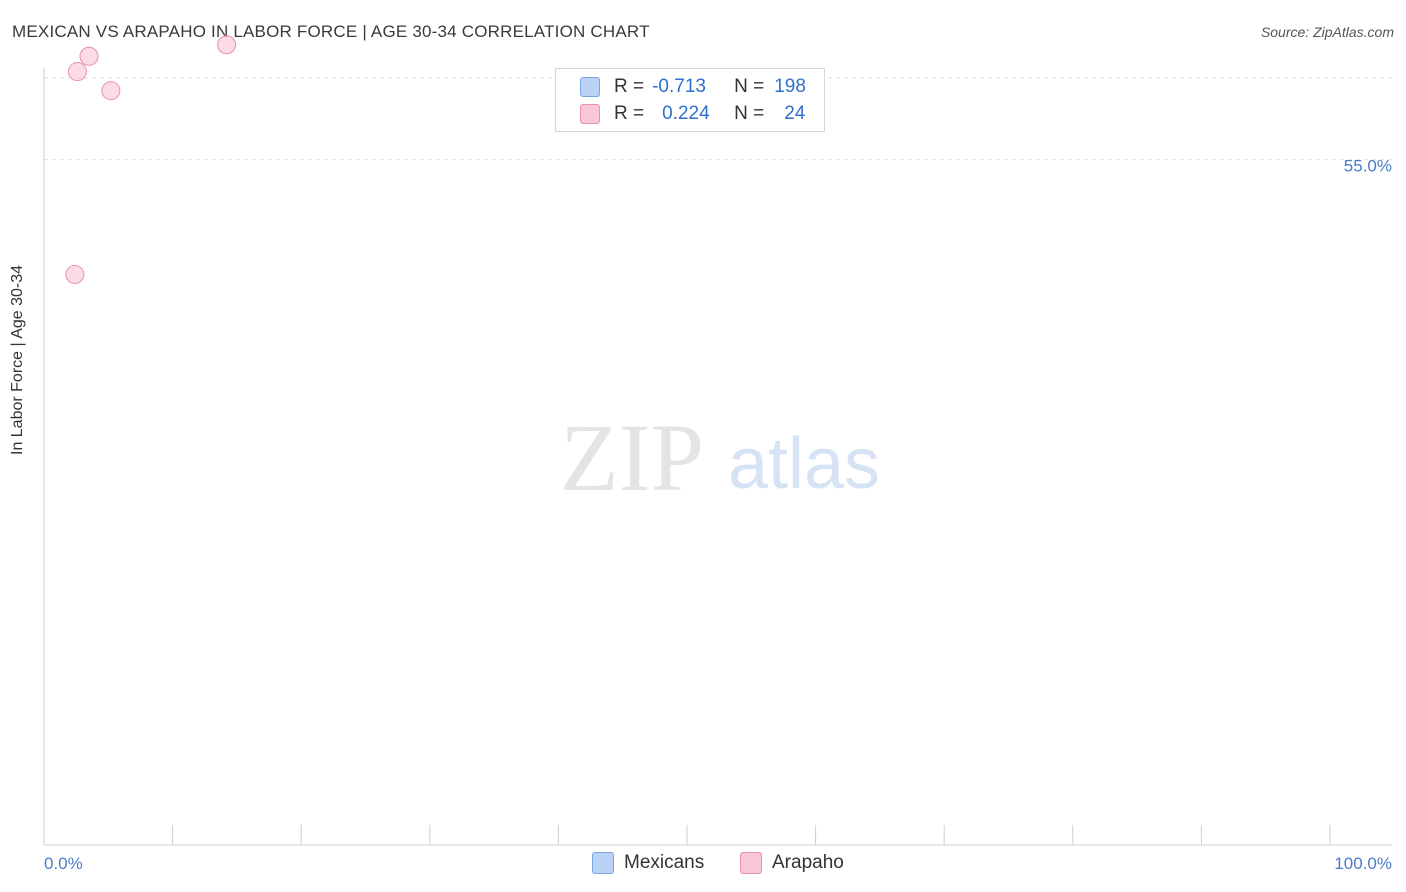 Image resolution: width=1406 pixels, height=892 pixels. What do you see at coordinates (804, 464) in the screenshot?
I see `watermark-atlas: atlas` at bounding box center [804, 464].